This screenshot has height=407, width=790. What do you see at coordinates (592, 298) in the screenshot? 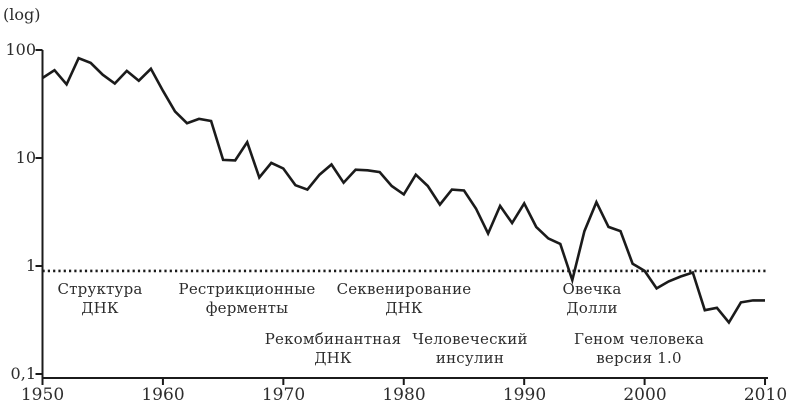
I see `annotation-dolly-sheep: Овечка Долли` at bounding box center [592, 298].